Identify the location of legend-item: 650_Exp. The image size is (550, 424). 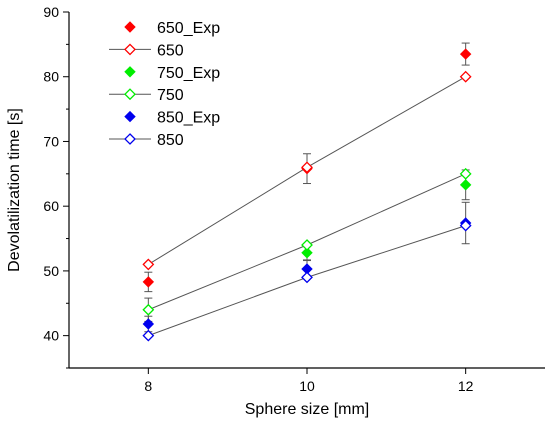
(172, 28).